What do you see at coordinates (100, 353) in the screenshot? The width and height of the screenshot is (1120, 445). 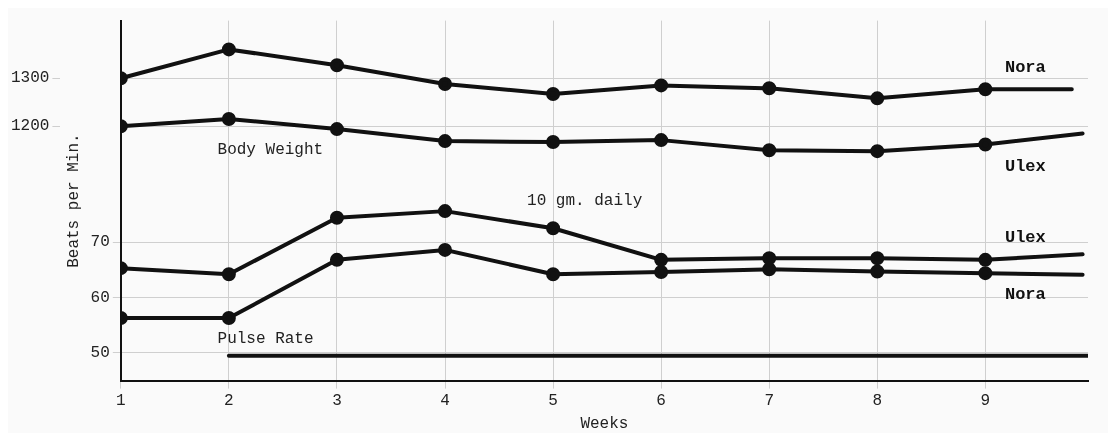 I see `y-tick-label: 50` at bounding box center [100, 353].